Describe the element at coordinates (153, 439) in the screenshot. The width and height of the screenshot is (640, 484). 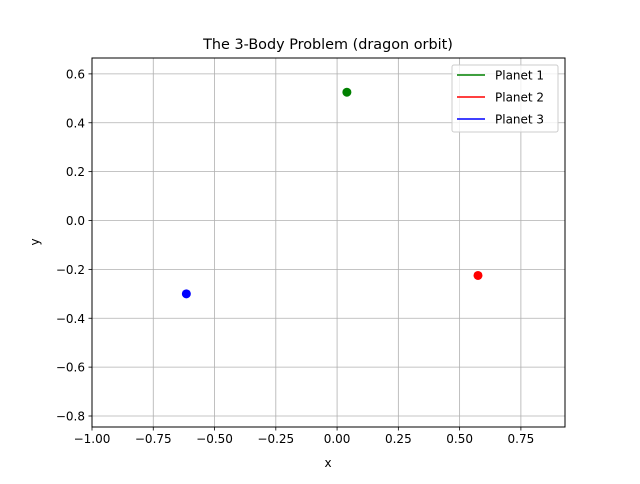
I see `x-tick-label: −0.75` at that location.